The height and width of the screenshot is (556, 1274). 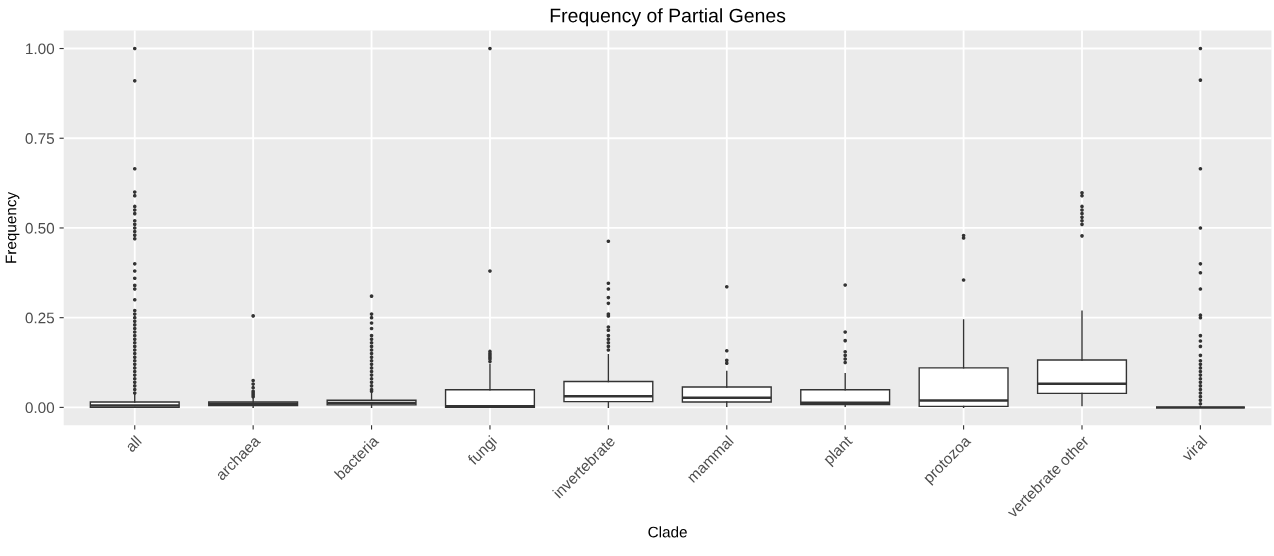 What do you see at coordinates (133, 444) in the screenshot?
I see `x-tick-label: all` at bounding box center [133, 444].